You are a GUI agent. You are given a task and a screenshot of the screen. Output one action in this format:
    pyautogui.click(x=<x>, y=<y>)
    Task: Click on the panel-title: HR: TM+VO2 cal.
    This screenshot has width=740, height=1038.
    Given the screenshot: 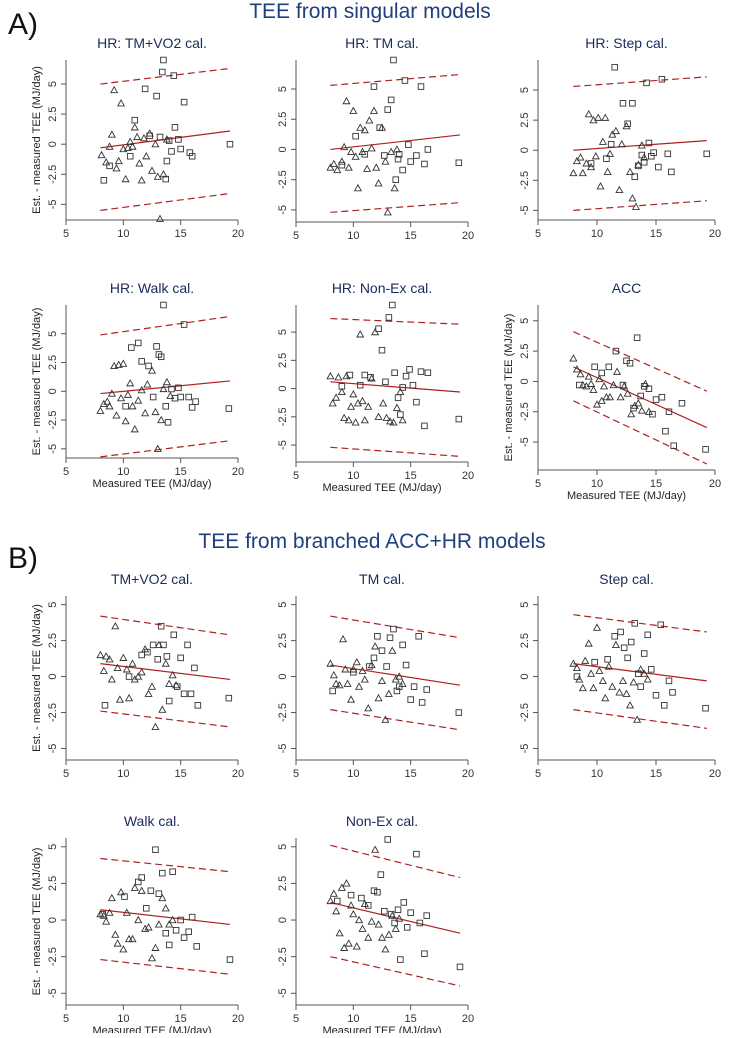 What is the action you would take?
    pyautogui.click(x=152, y=43)
    